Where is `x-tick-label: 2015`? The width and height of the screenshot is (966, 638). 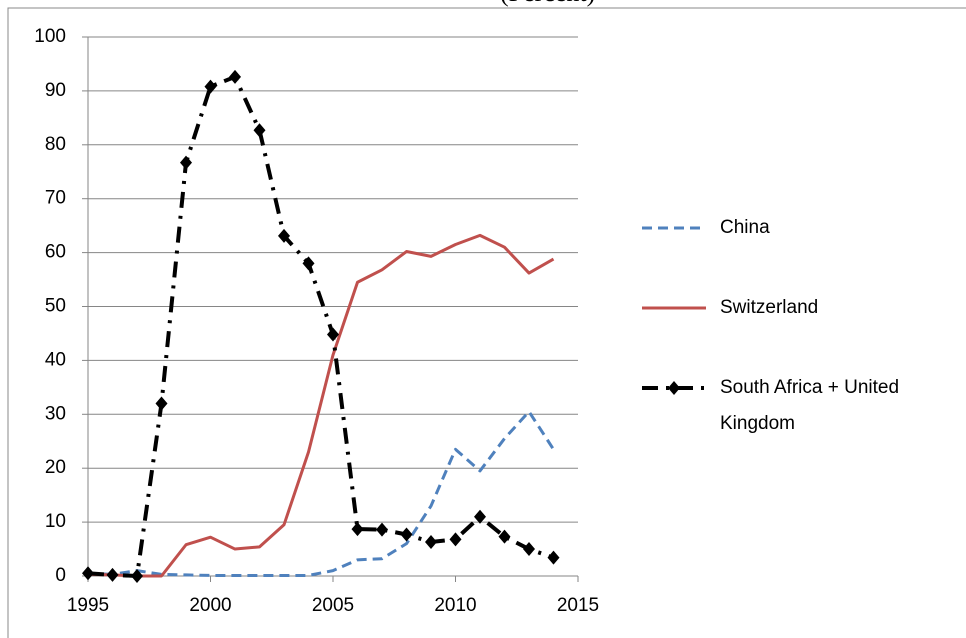
x-tick-label: 2015 is located at coordinates (578, 605).